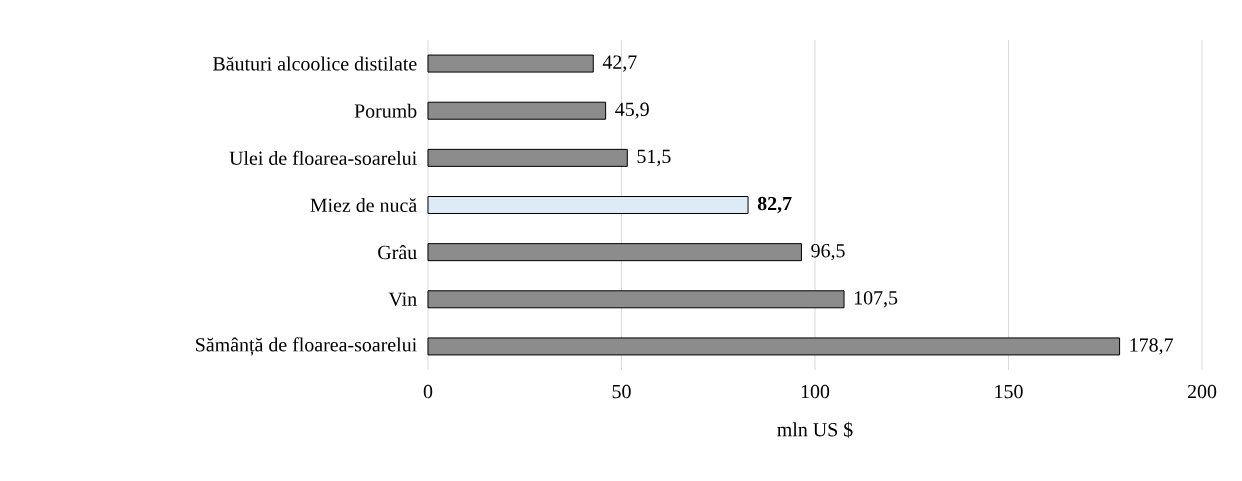 The image size is (1242, 481). Describe the element at coordinates (323, 157) in the screenshot. I see `y-tick-label: Ulei de floarea-soarelui` at that location.